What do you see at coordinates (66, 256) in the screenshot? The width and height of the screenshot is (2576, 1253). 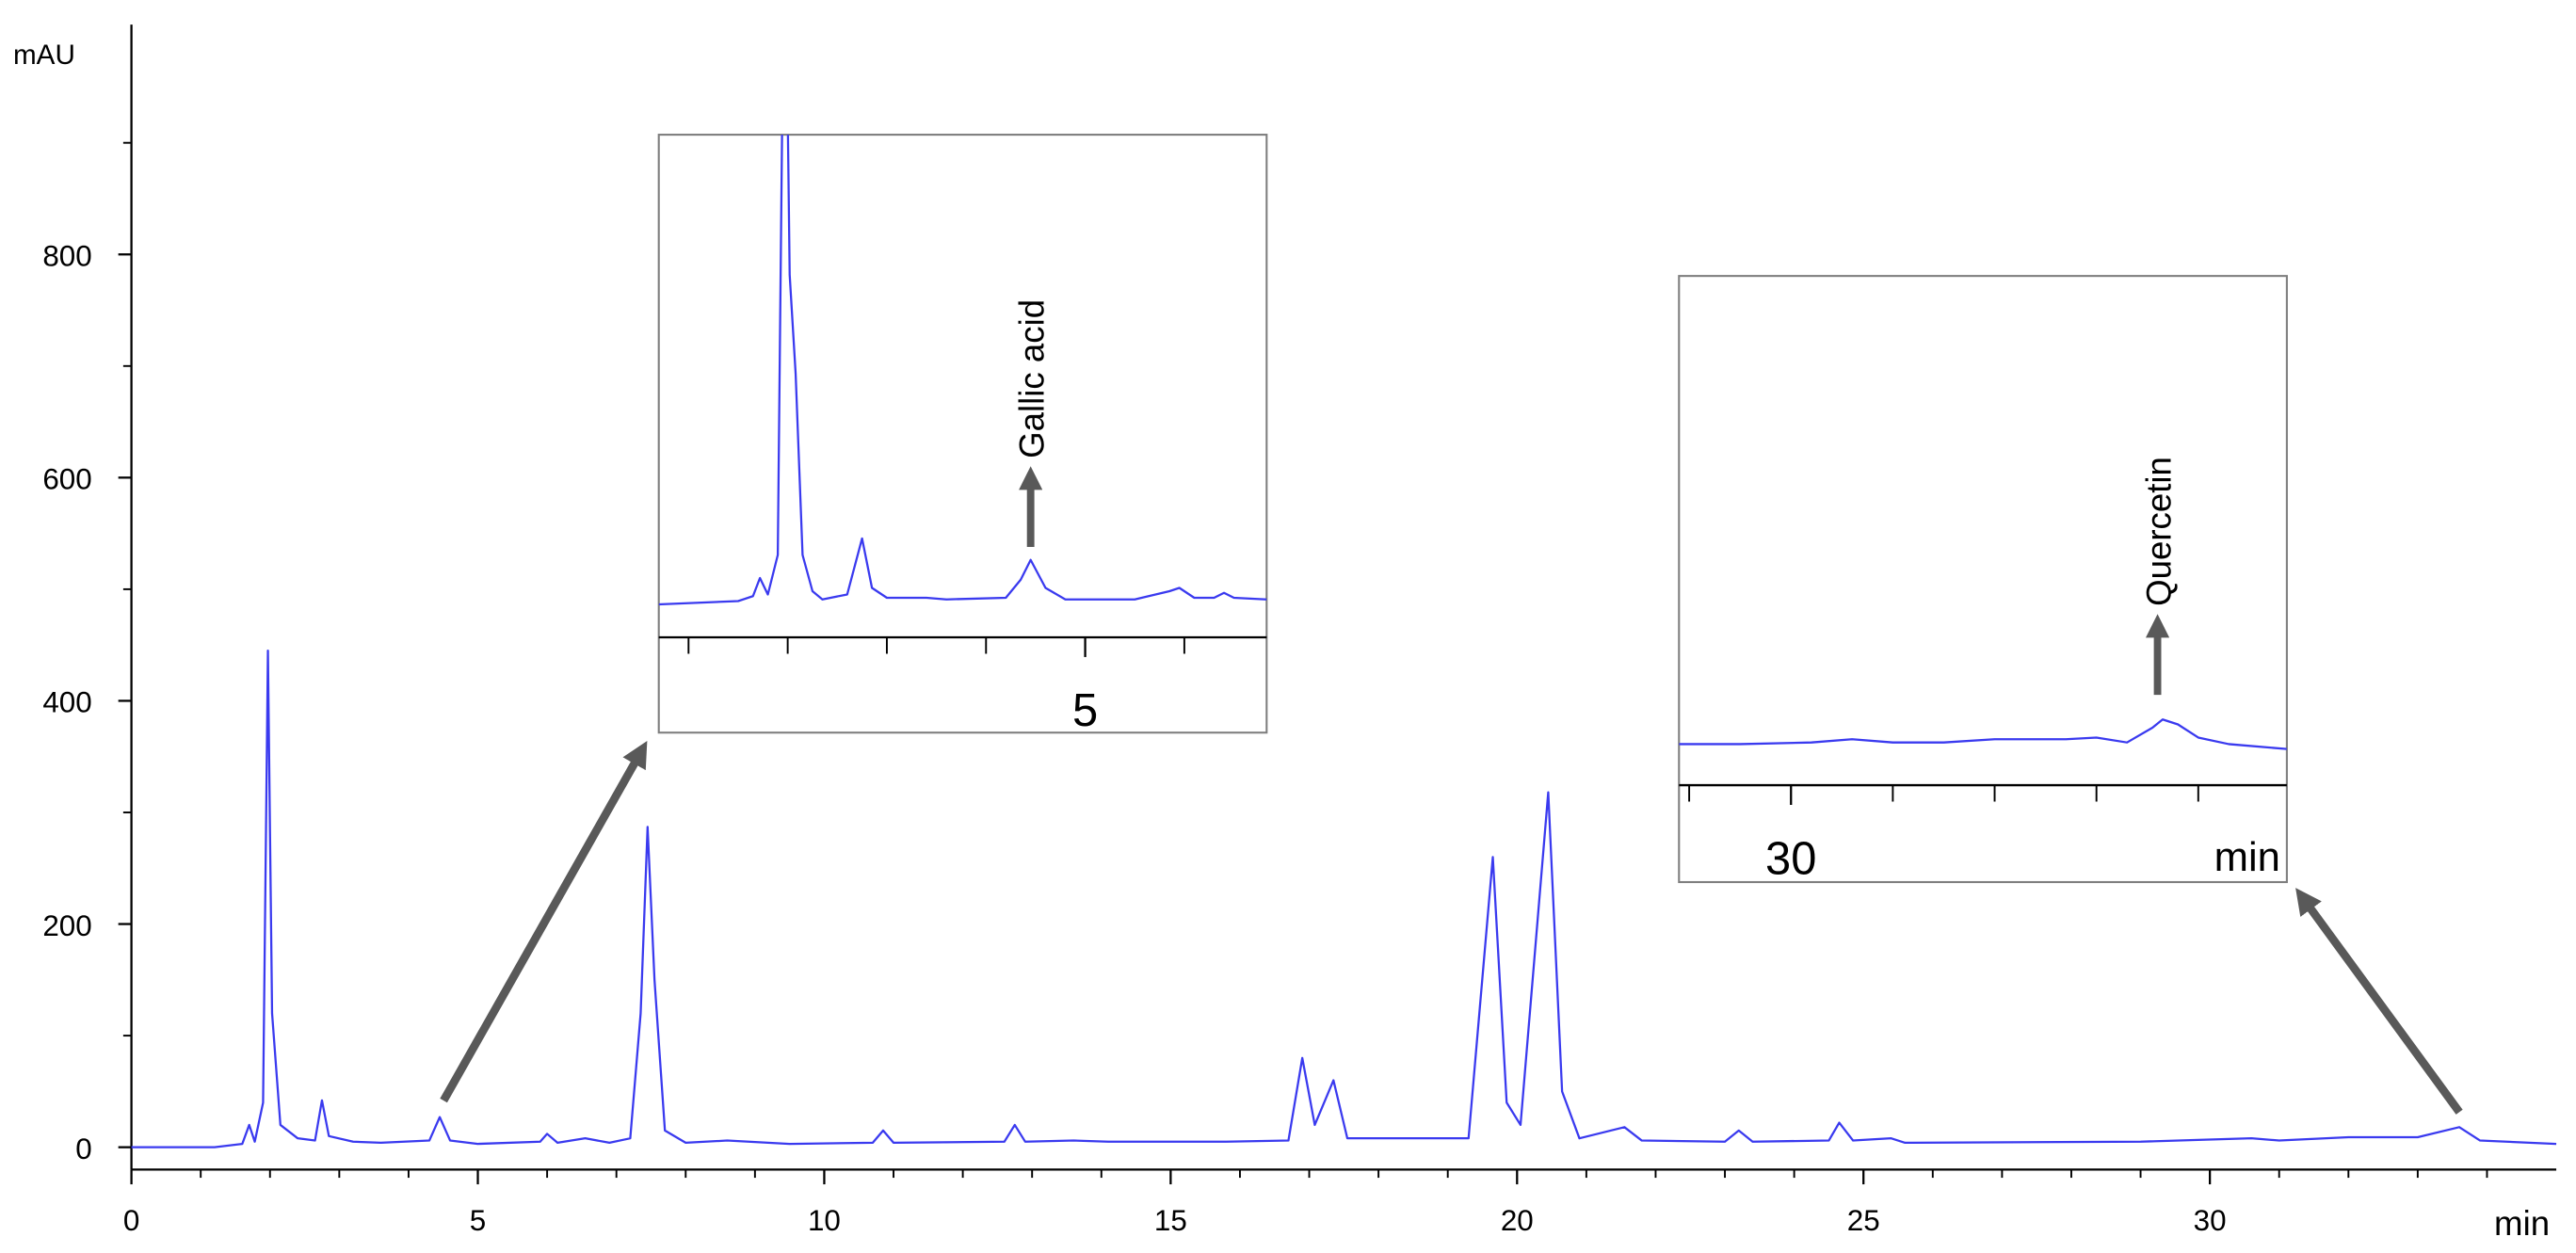 I see `y-tick-label: 800` at bounding box center [66, 256].